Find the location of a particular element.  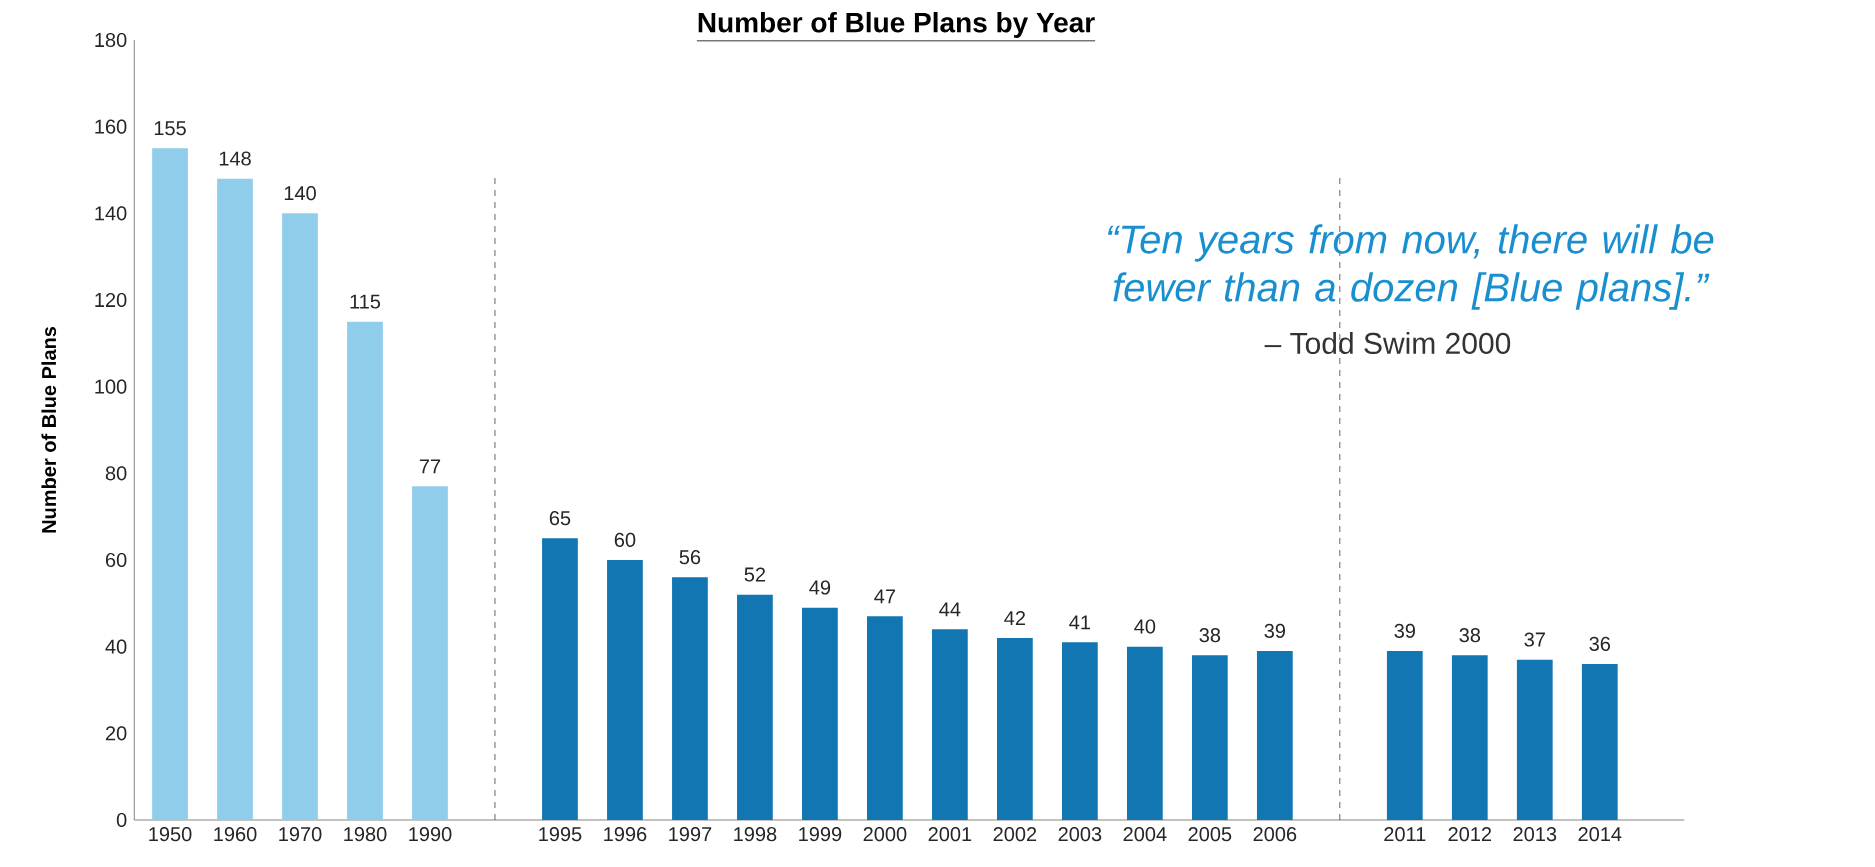

x-tick-label: 1996 is located at coordinates (625, 834).